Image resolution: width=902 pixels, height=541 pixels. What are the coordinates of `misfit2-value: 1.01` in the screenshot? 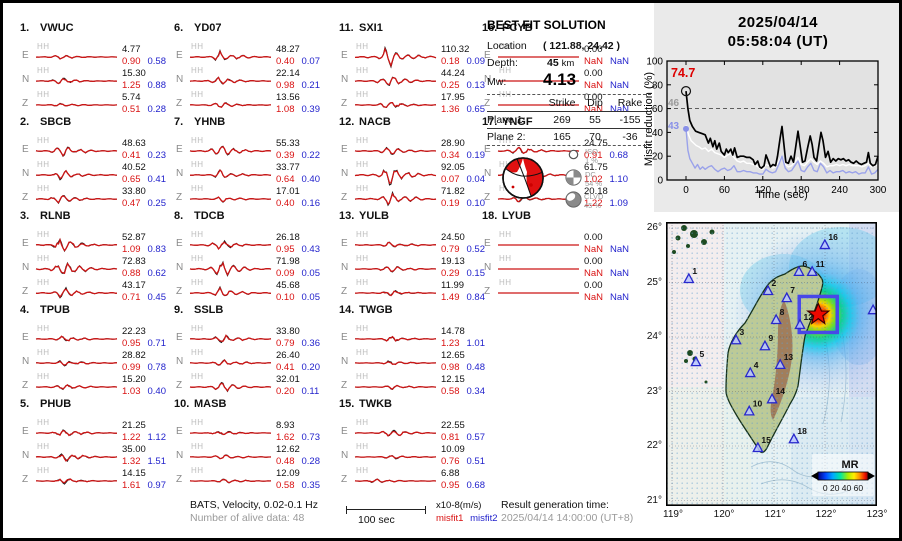 It's located at (476, 343).